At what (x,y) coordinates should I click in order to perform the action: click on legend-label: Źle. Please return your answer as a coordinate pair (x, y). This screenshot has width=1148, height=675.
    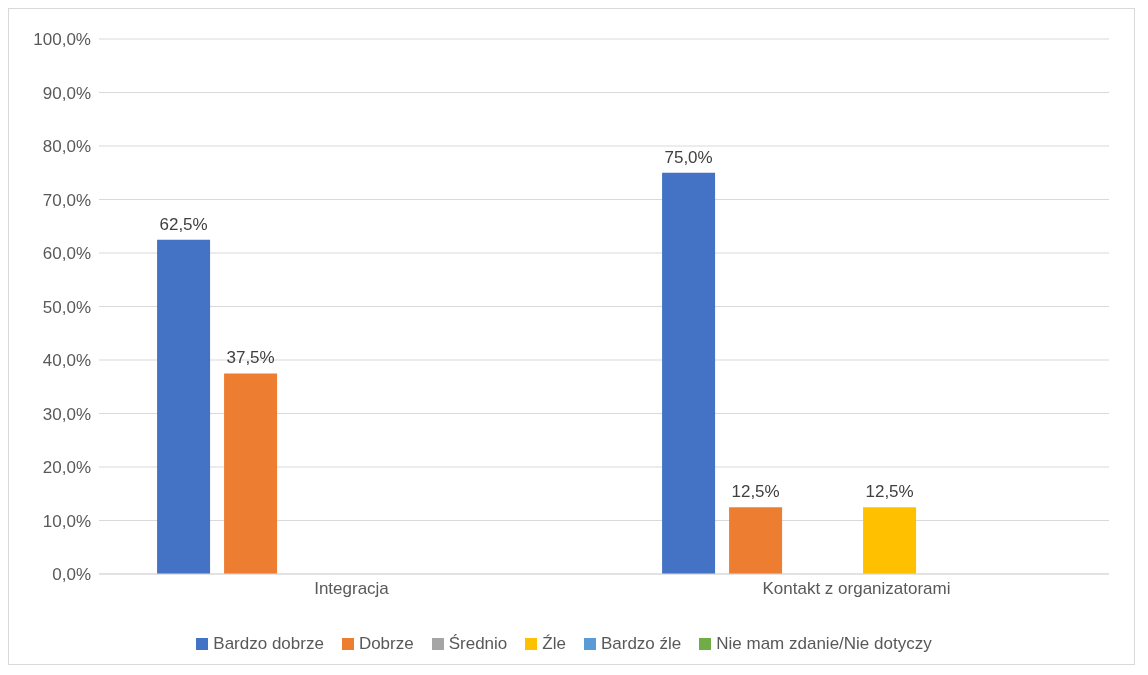
    Looking at the image, I should click on (553, 644).